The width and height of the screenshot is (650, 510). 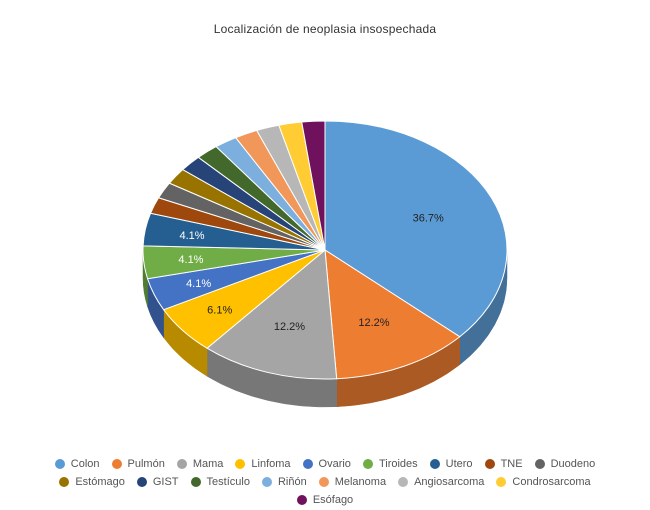 I want to click on data-label-colon: 36.7%, so click(x=428, y=219).